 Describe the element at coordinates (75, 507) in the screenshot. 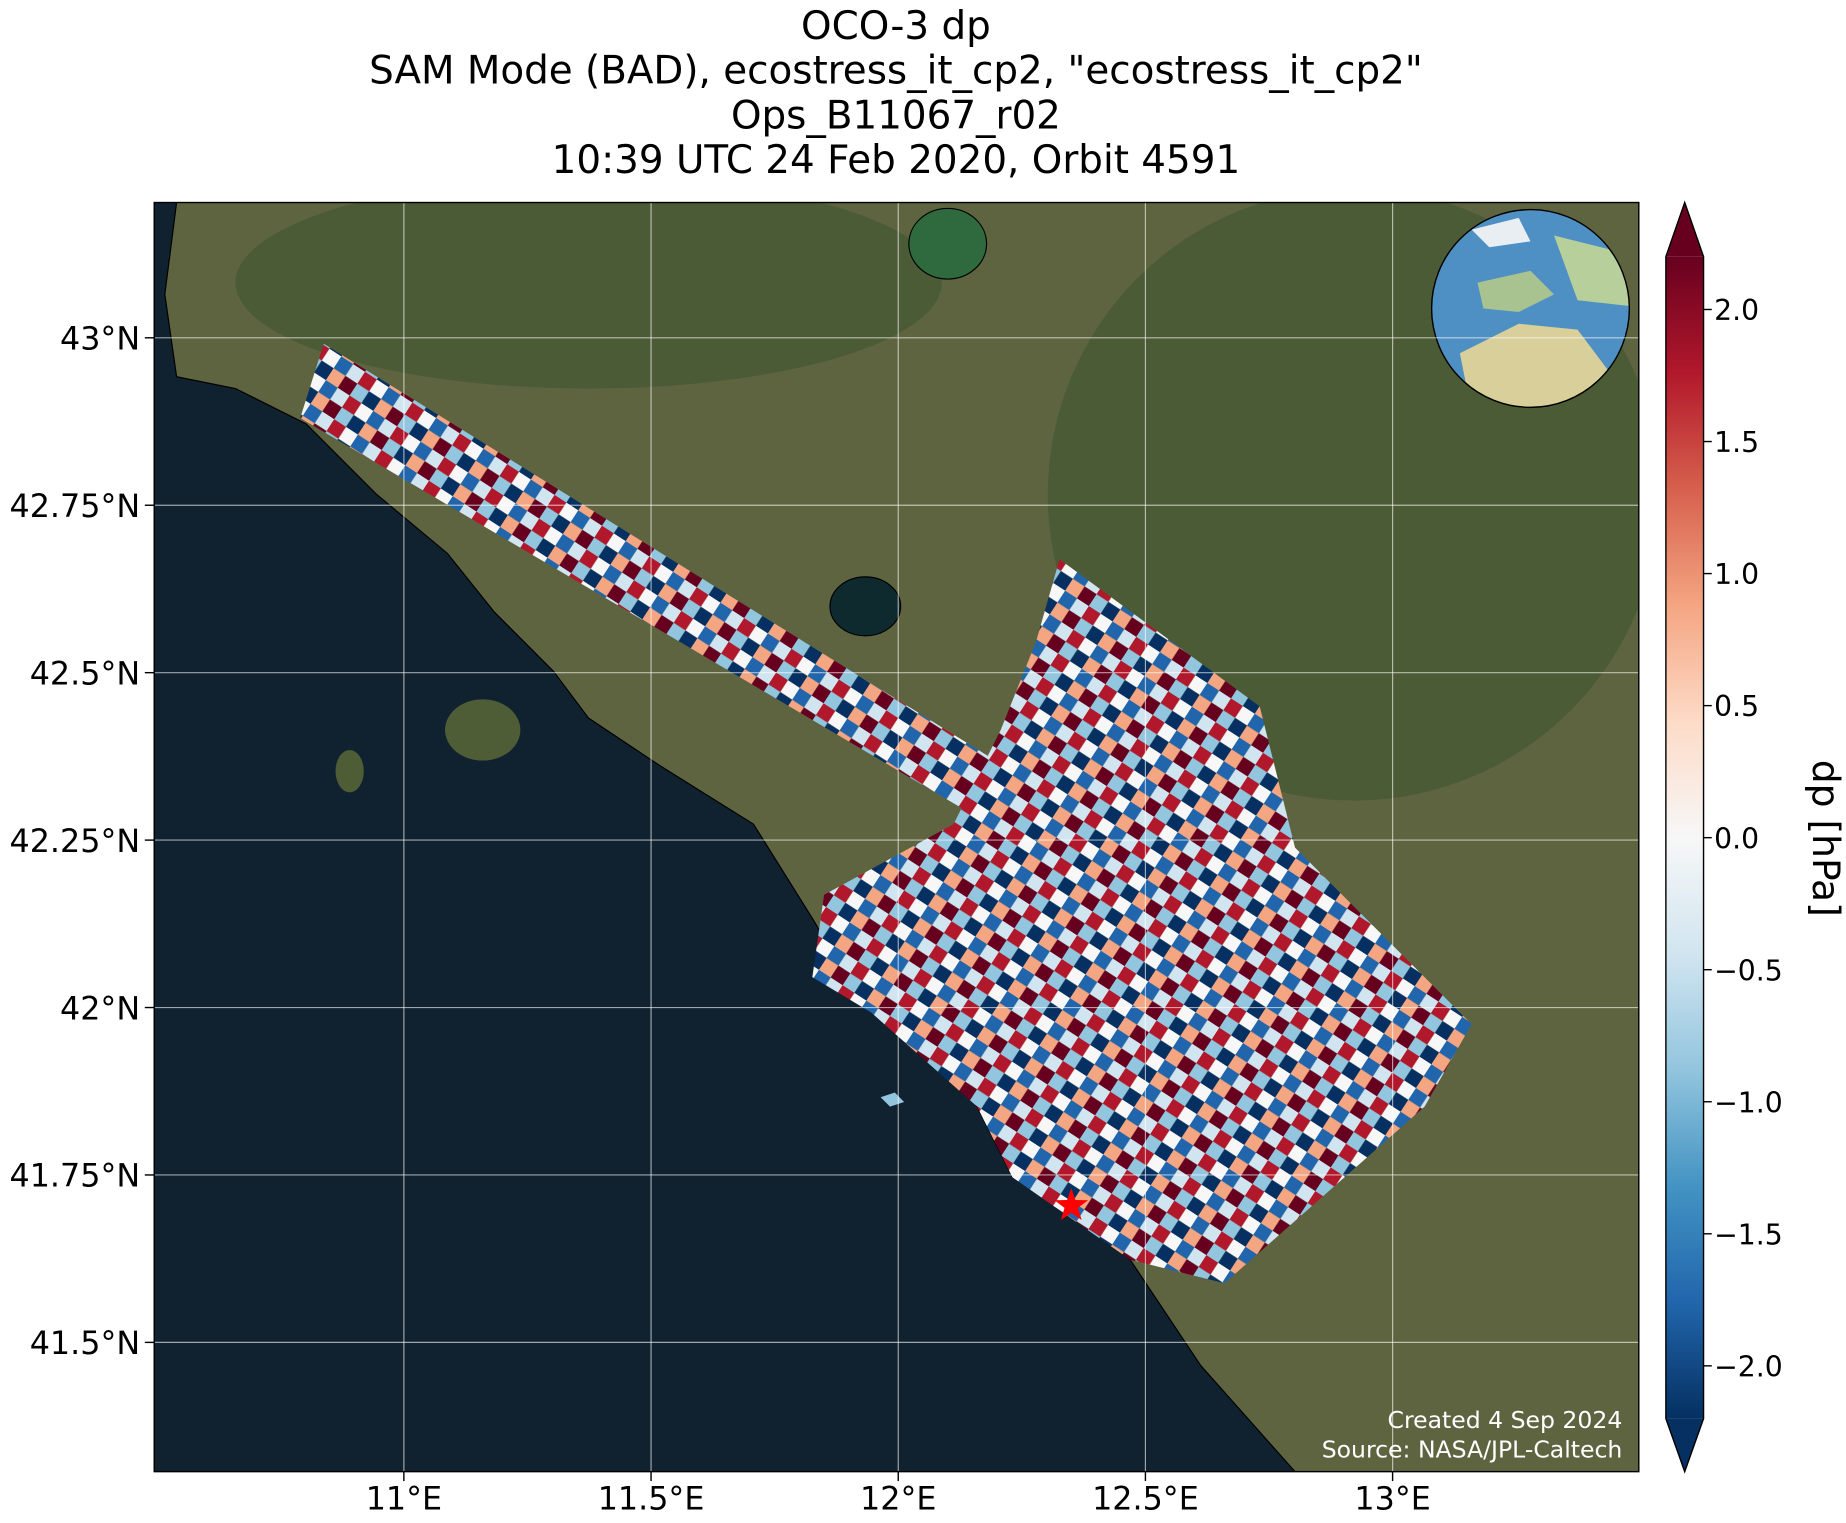

I see `y-tick-label: 42.75°N` at that location.